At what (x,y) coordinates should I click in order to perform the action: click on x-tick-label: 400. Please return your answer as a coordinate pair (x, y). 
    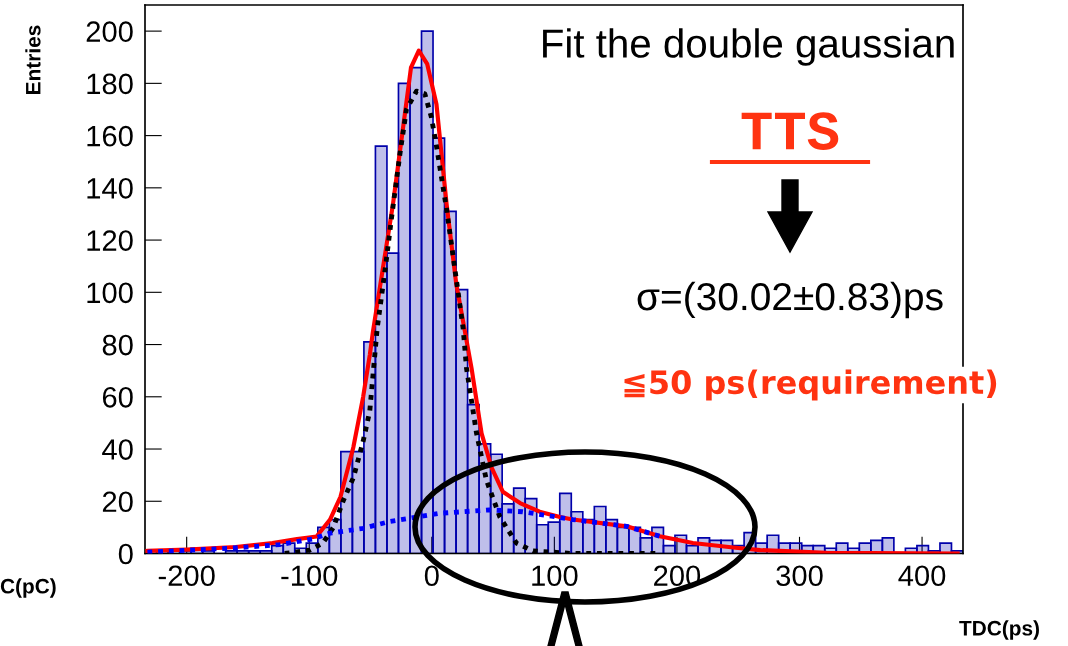
    Looking at the image, I should click on (922, 576).